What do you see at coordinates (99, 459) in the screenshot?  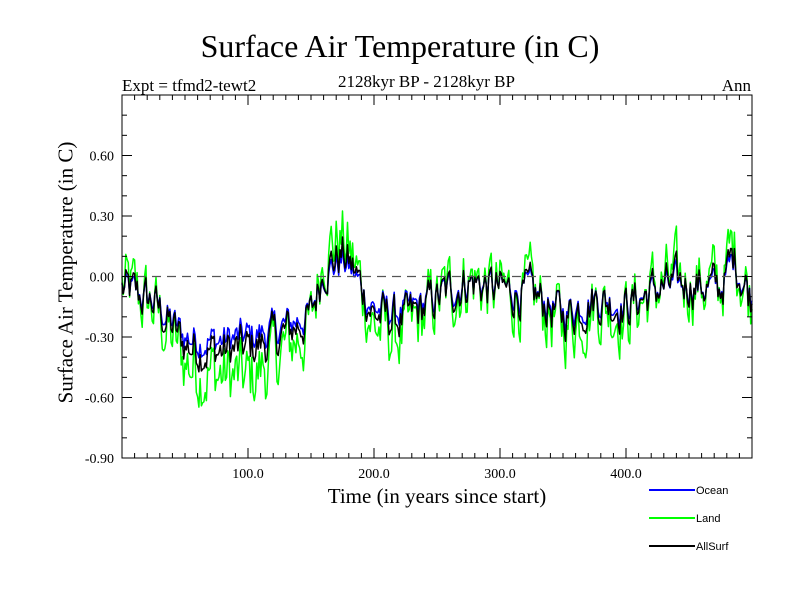 I see `y-tick-label: -0.90` at bounding box center [99, 459].